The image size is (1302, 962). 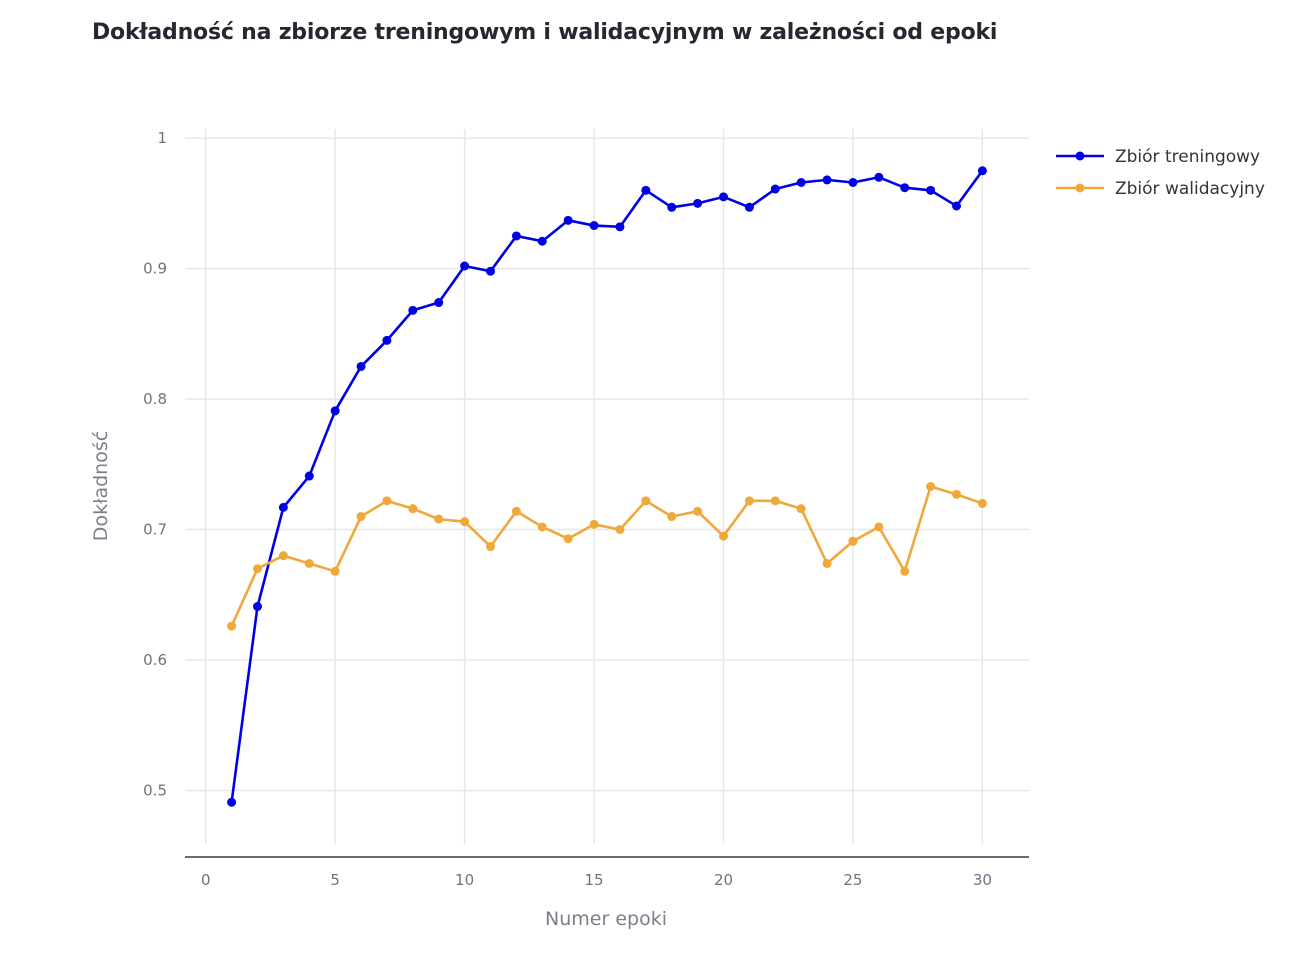 What do you see at coordinates (155, 530) in the screenshot?
I see `y-tick-label: 0.7` at bounding box center [155, 530].